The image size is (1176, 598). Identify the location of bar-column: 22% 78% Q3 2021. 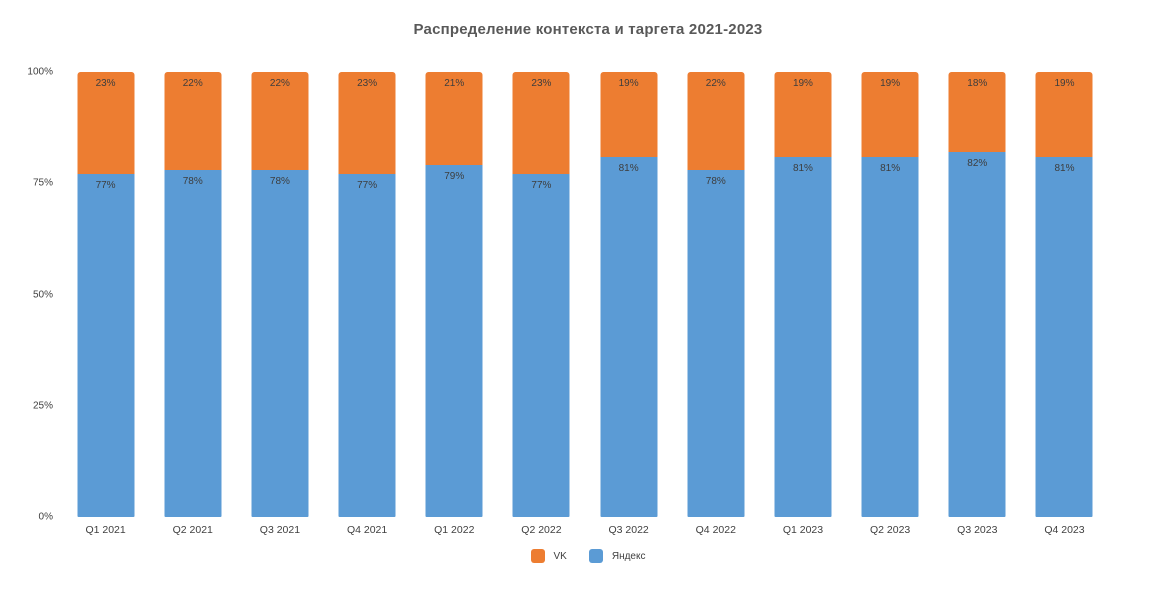
(279, 304).